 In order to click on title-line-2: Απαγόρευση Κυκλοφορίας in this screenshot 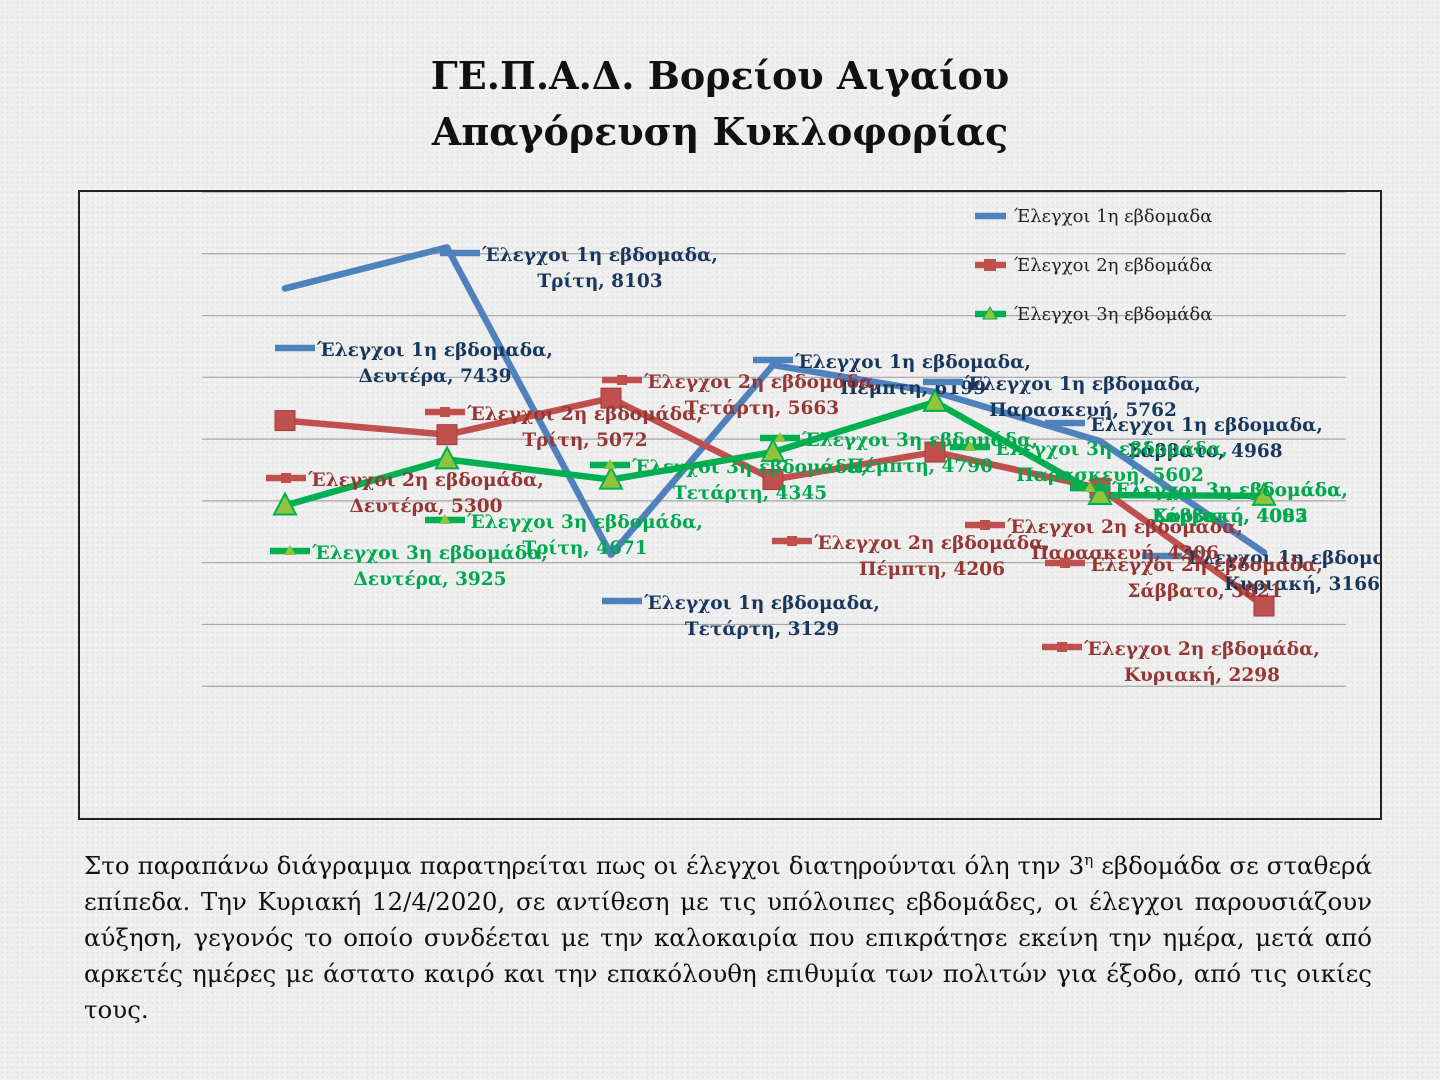, I will do `click(720, 131)`.